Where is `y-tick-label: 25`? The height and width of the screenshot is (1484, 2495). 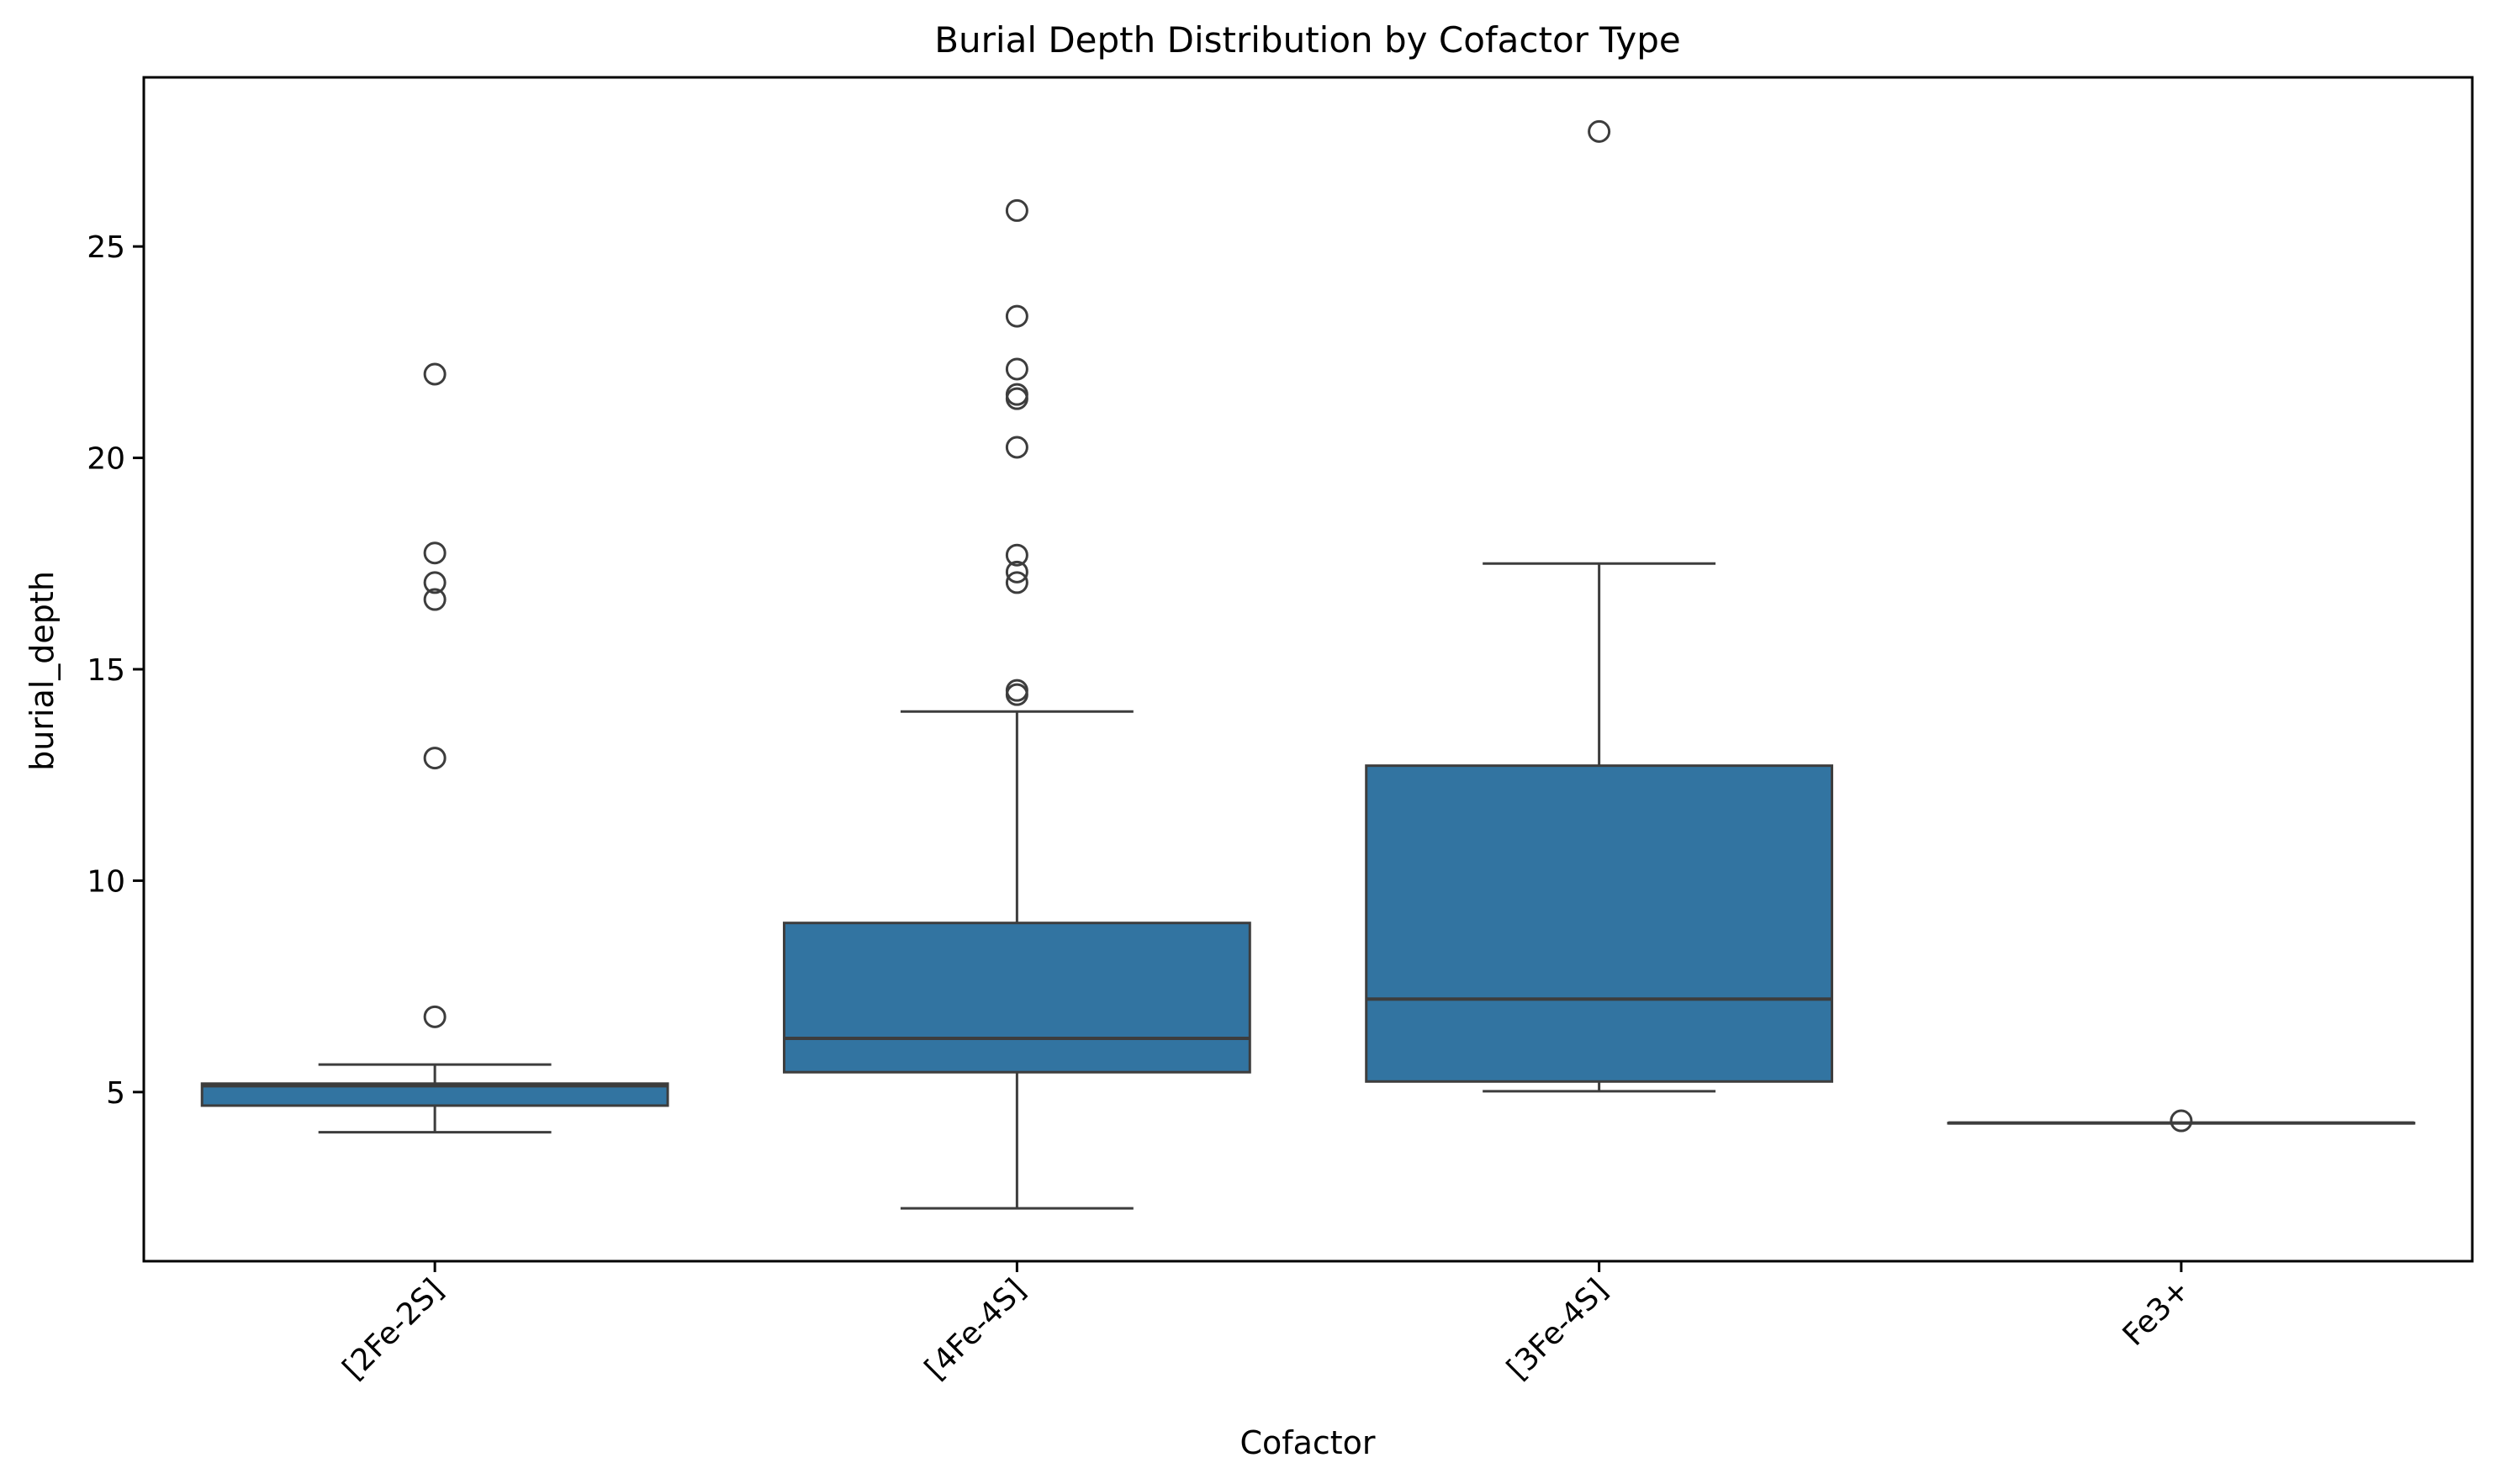 y-tick-label: 25 is located at coordinates (106, 247).